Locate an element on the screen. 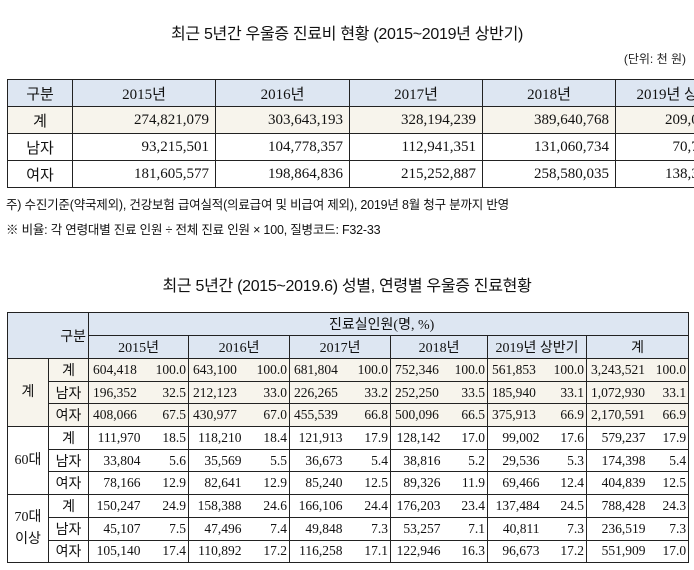  row-label: 여자 is located at coordinates (40, 174).